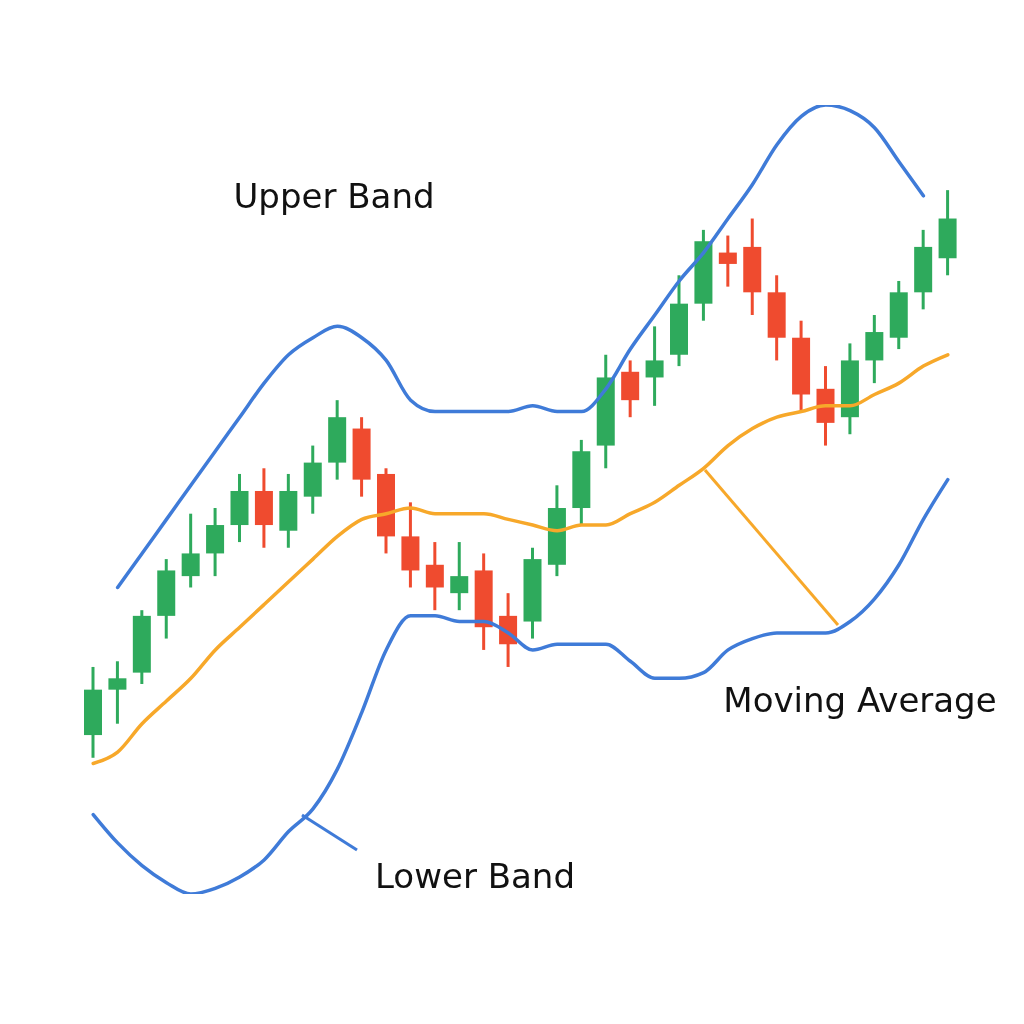  What do you see at coordinates (334, 196) in the screenshot?
I see `annotation: Upper Band` at bounding box center [334, 196].